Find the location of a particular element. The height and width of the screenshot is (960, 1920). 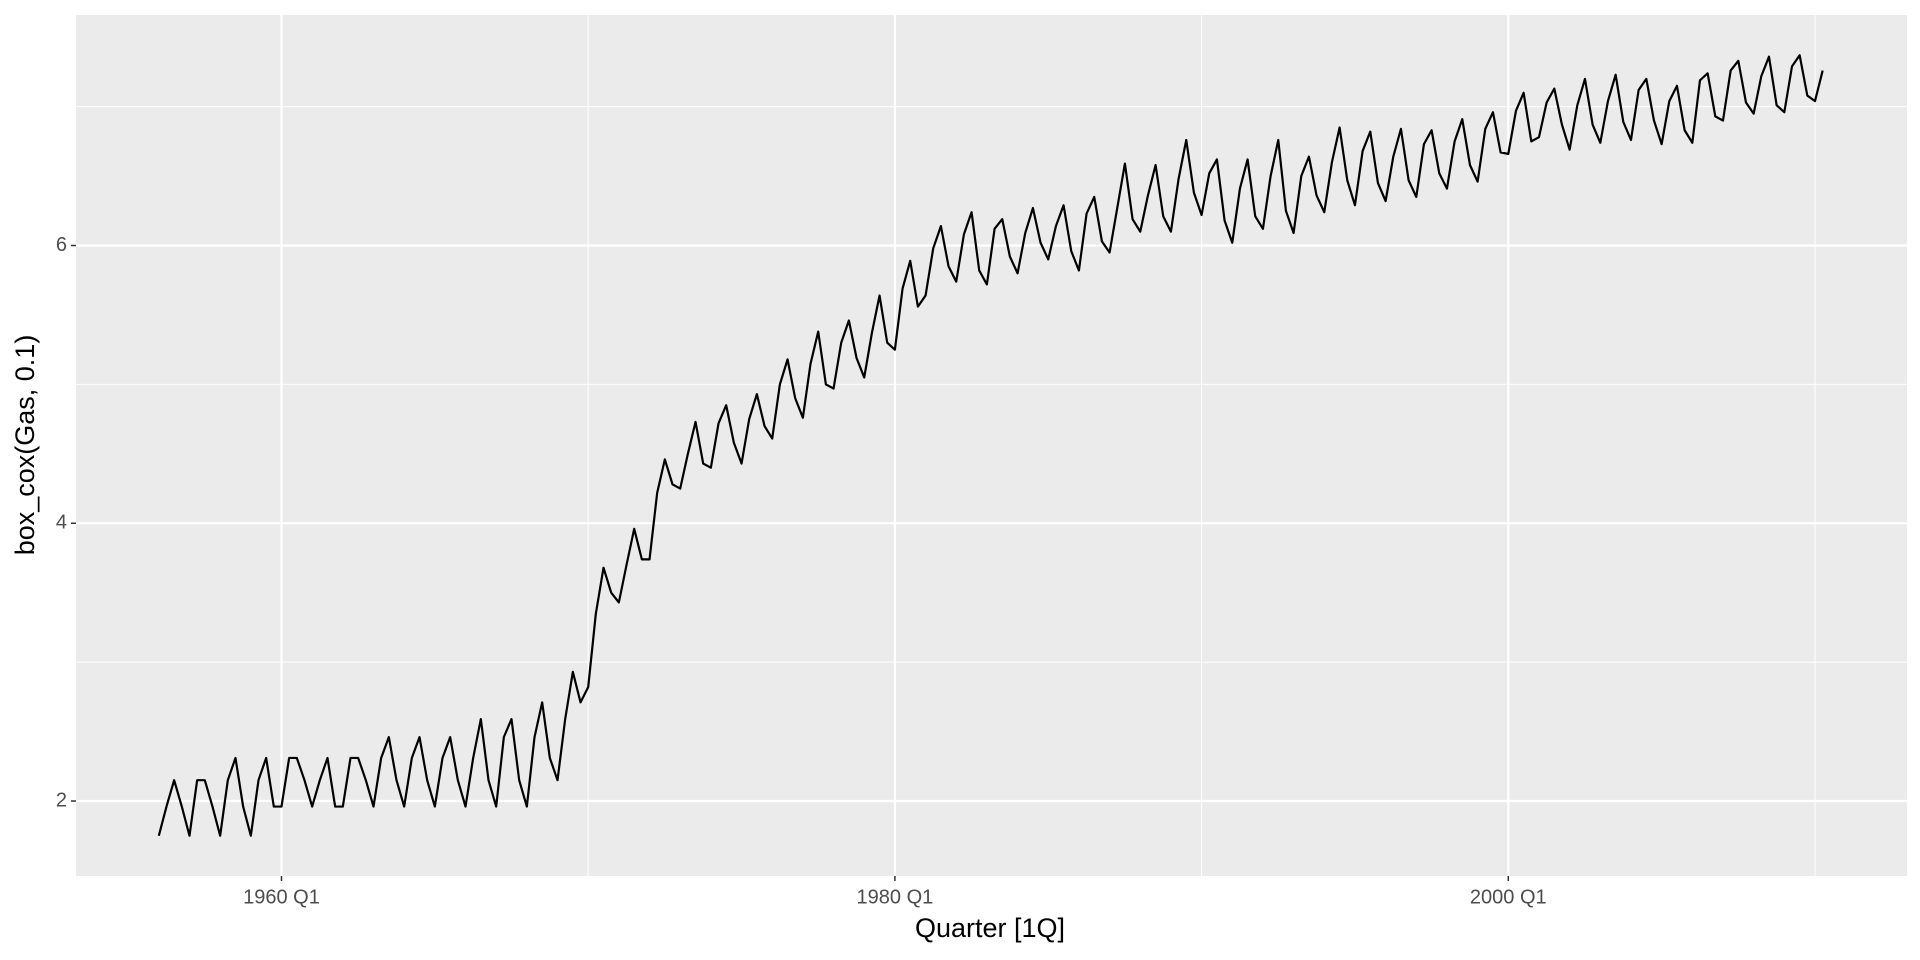

x-tick-label: 1980 Q1 is located at coordinates (895, 897).